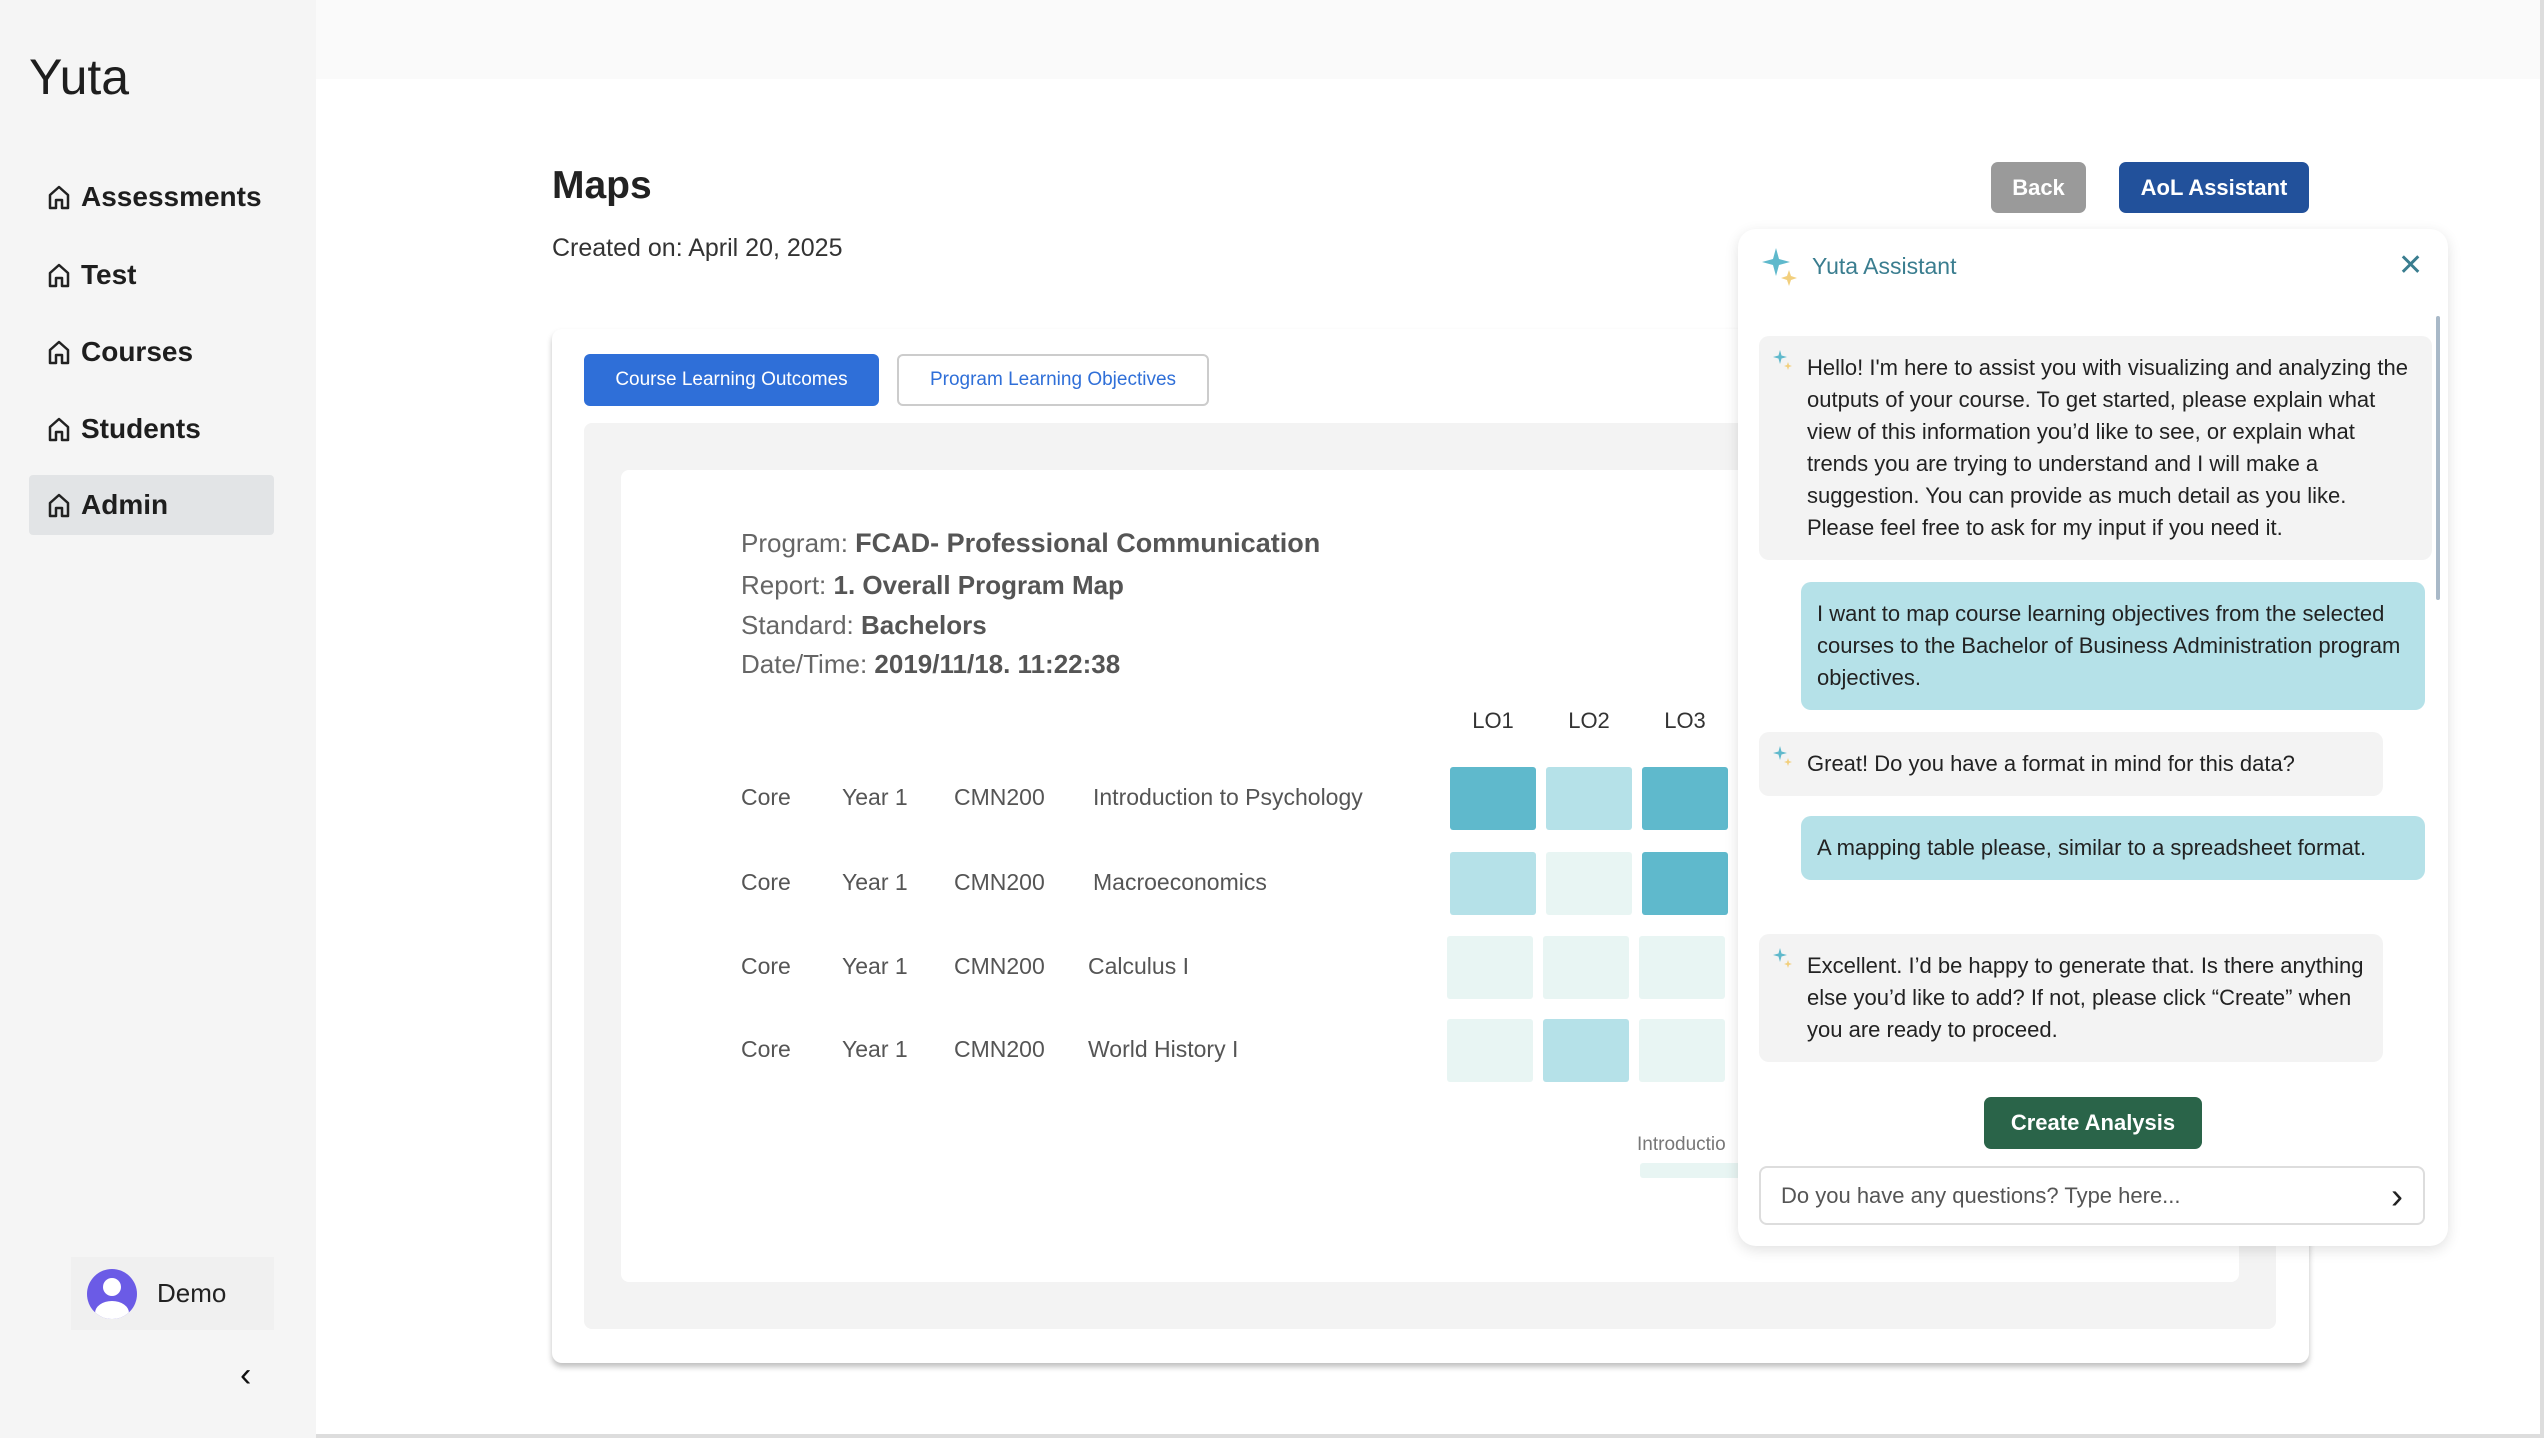 This screenshot has height=1438, width=2544. What do you see at coordinates (1589, 720) in the screenshot?
I see `column-header: LO2` at bounding box center [1589, 720].